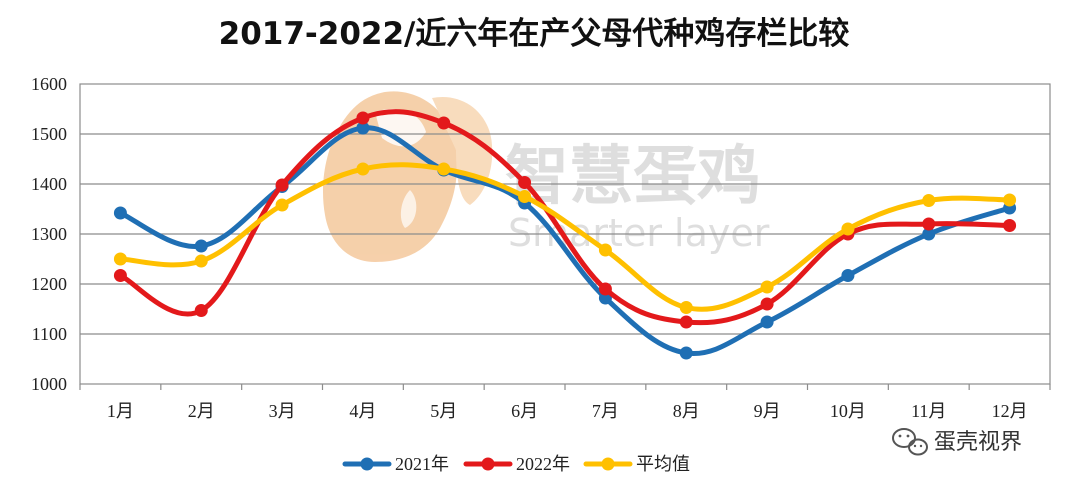 This screenshot has width=1069, height=488. What do you see at coordinates (543, 464) in the screenshot?
I see `legend-label: 2022年` at bounding box center [543, 464].